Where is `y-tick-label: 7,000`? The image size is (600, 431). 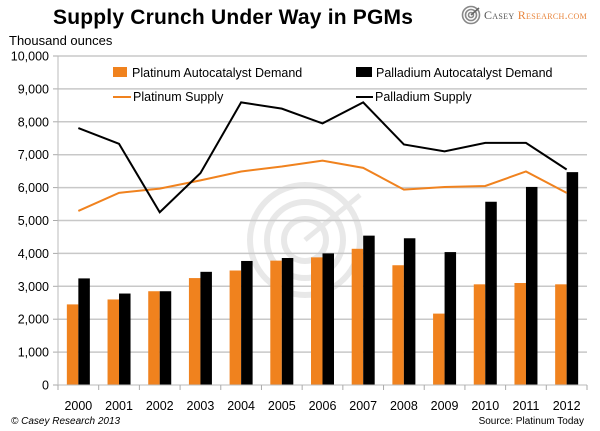 y-tick-label: 7,000 is located at coordinates (33, 155).